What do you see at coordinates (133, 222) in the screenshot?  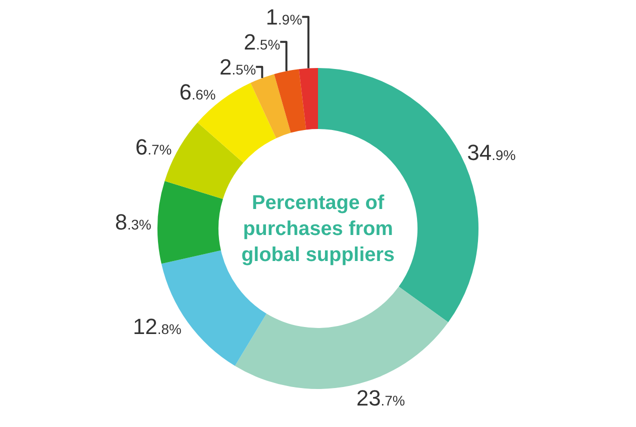 I see `data-label: 8.3%` at bounding box center [133, 222].